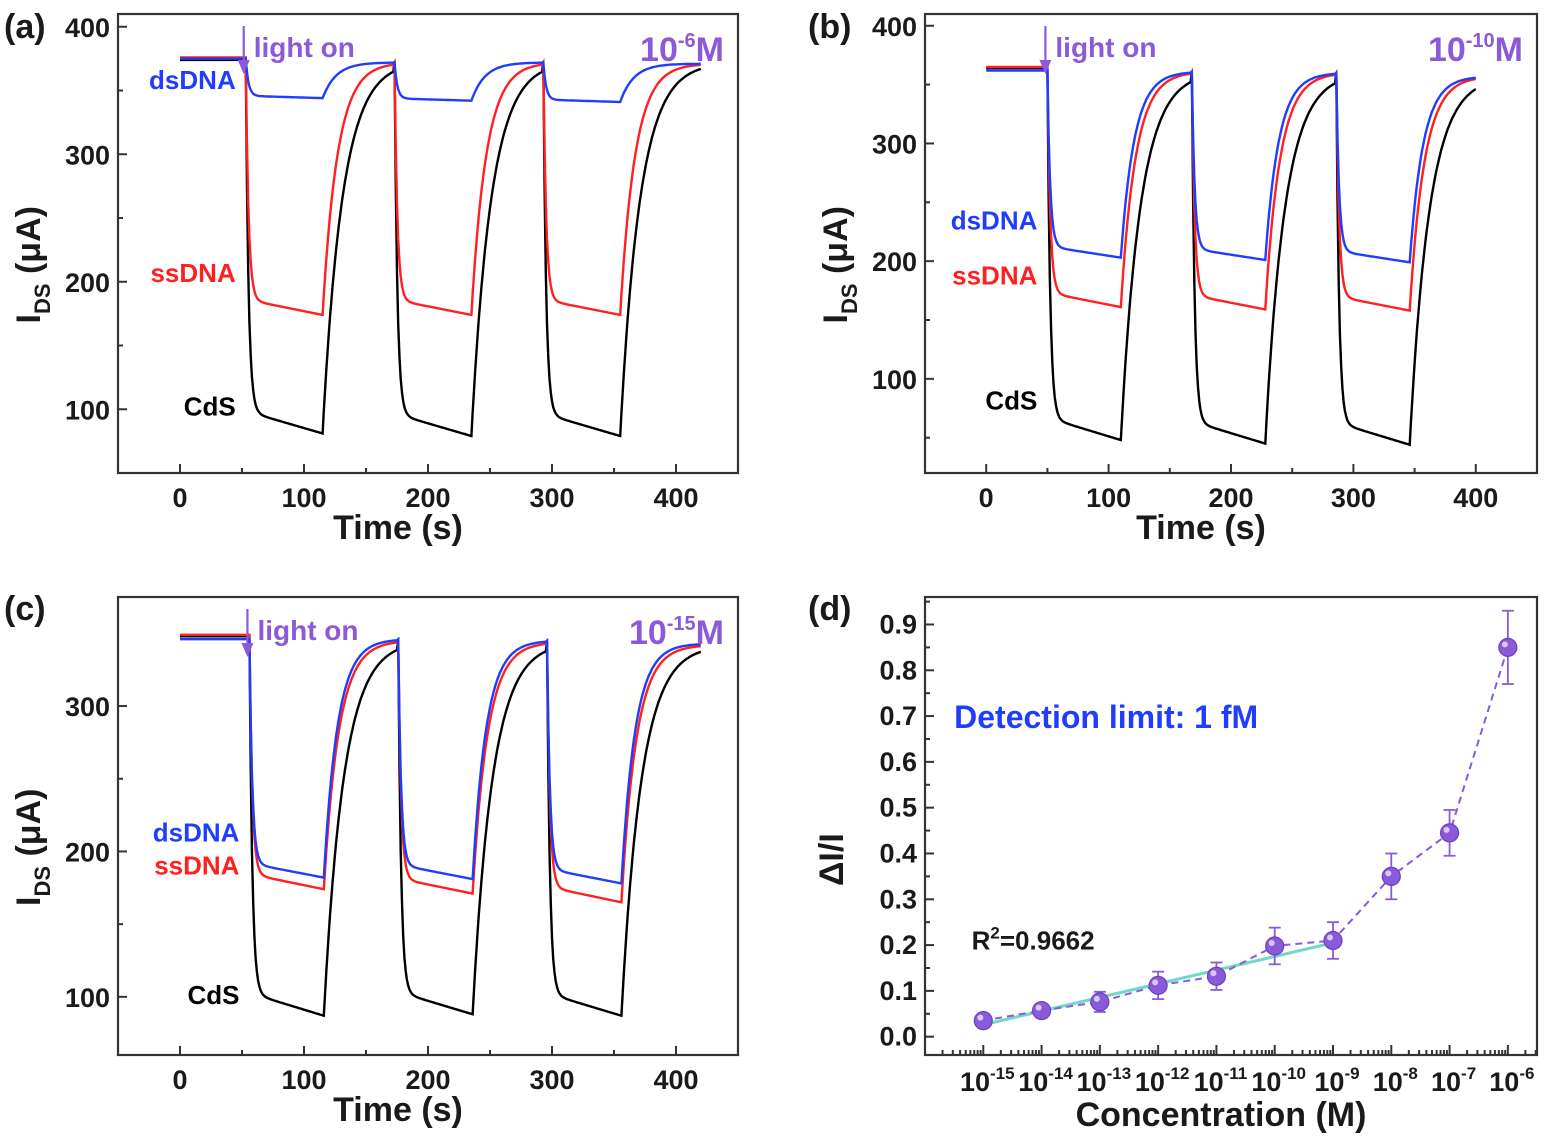 The image size is (1550, 1138). Describe the element at coordinates (1104, 1080) in the screenshot. I see `x-tick-label: 10⁻¹³` at that location.